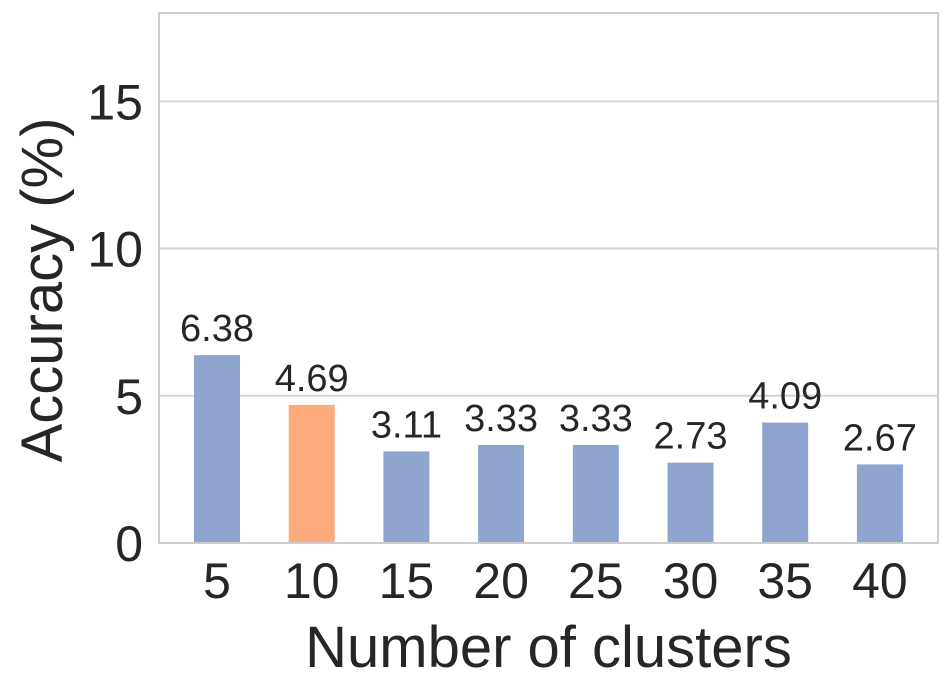  Describe the element at coordinates (501, 581) in the screenshot. I see `x-tick-label-20: 20` at that location.